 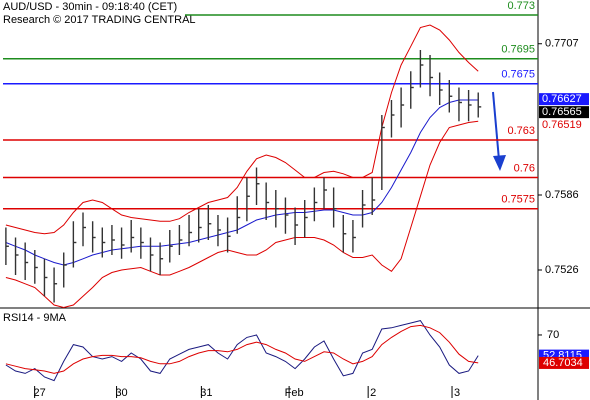 What do you see at coordinates (206, 393) in the screenshot?
I see `x-tick-label: 31` at bounding box center [206, 393].